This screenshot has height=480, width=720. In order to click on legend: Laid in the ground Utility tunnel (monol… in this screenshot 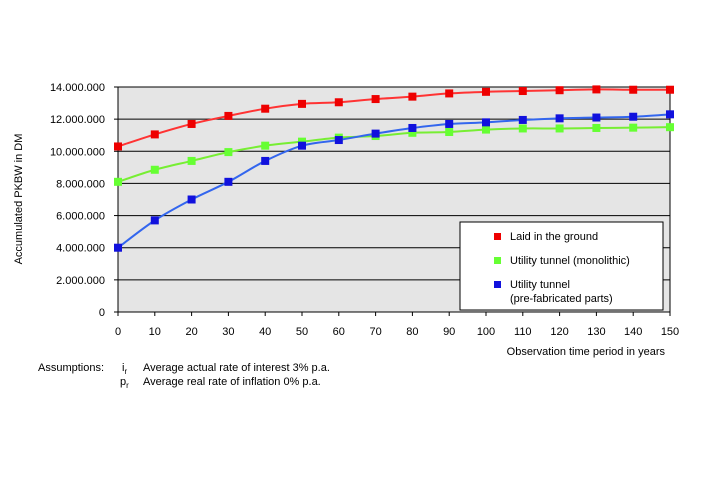, I will do `click(561, 266)`.